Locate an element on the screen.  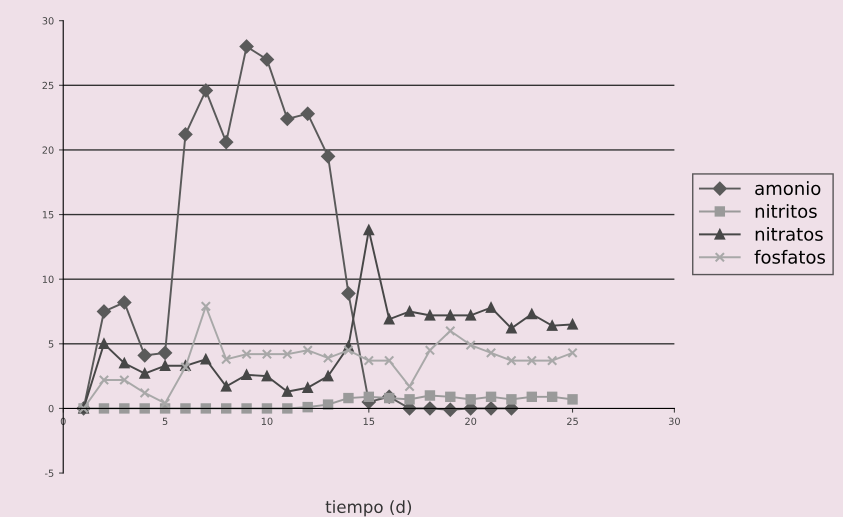
y-tick-label: 5 is located at coordinates (51, 344).